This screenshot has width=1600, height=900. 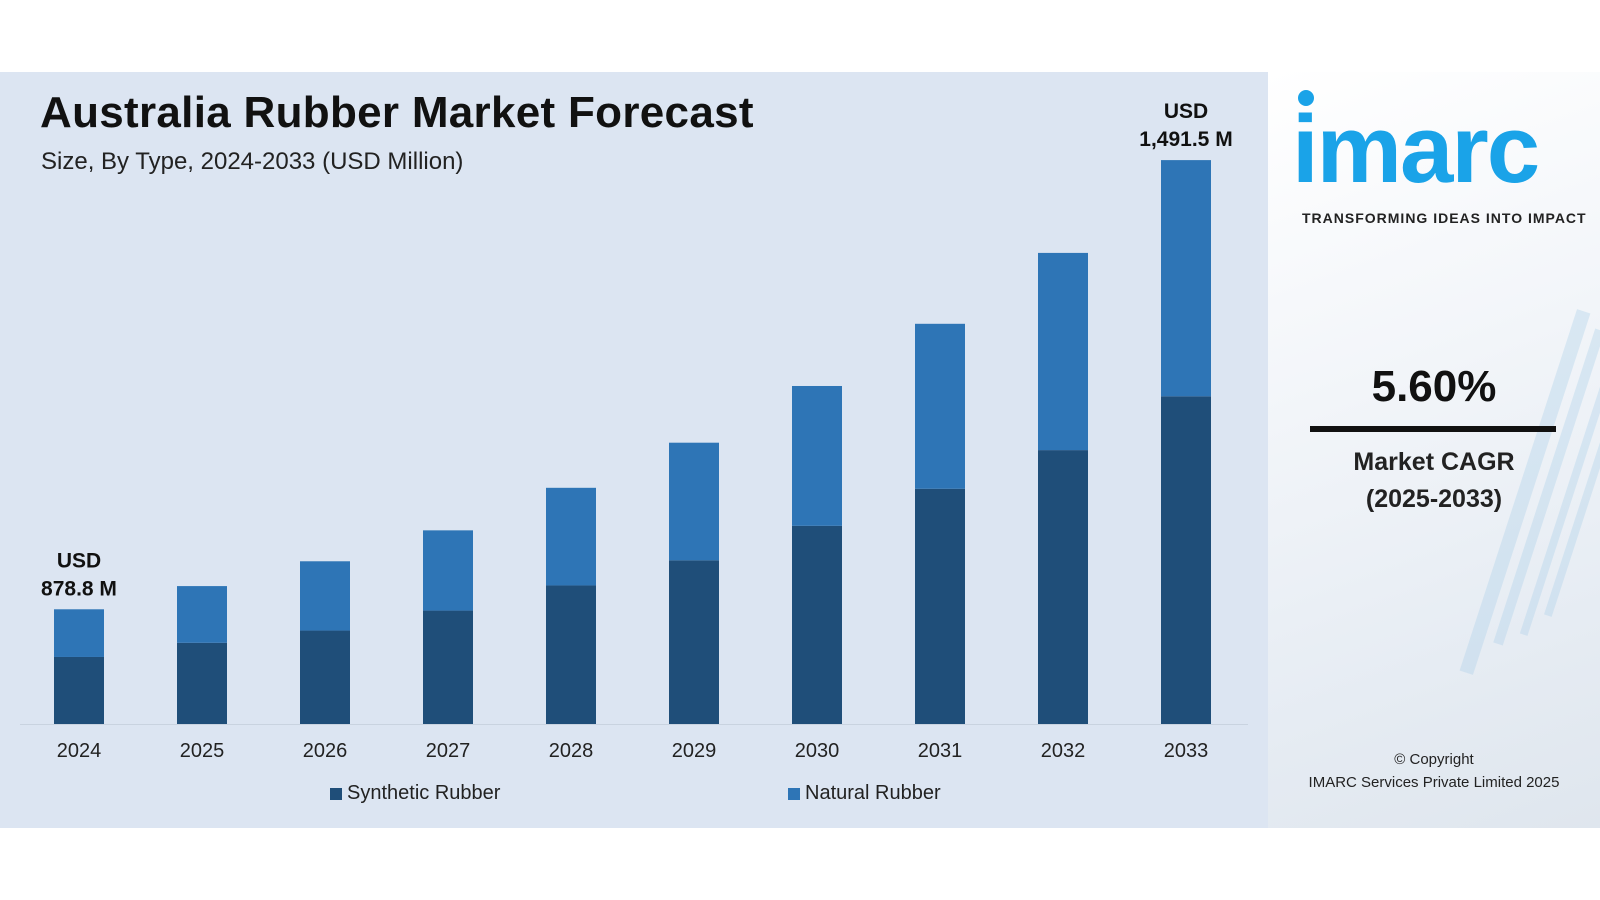 What do you see at coordinates (424, 793) in the screenshot?
I see `legend-label-synthetic: Synthetic Rubber` at bounding box center [424, 793].